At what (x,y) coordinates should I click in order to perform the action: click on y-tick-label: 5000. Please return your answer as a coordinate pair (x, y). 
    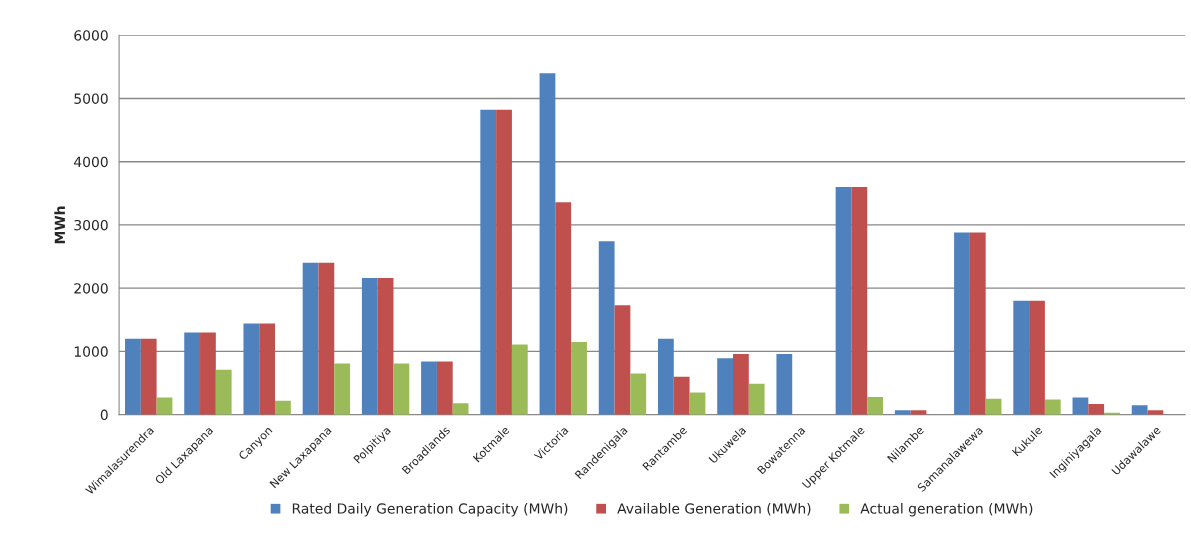
    Looking at the image, I should click on (91, 98).